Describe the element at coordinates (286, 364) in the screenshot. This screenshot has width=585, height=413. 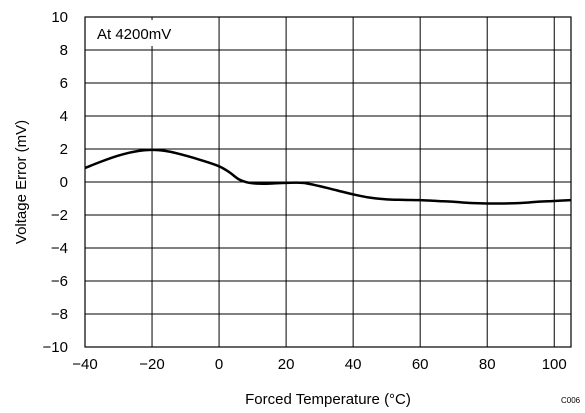
I see `x-tick-label: 20` at that location.